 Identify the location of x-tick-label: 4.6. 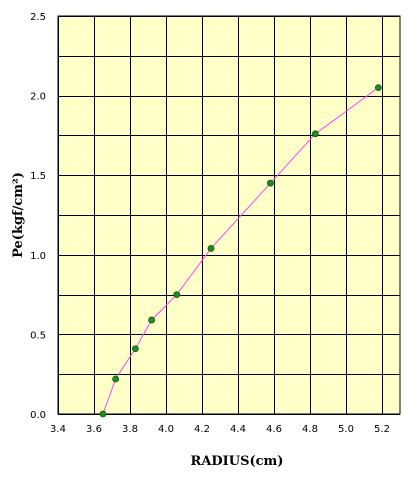
(274, 429).